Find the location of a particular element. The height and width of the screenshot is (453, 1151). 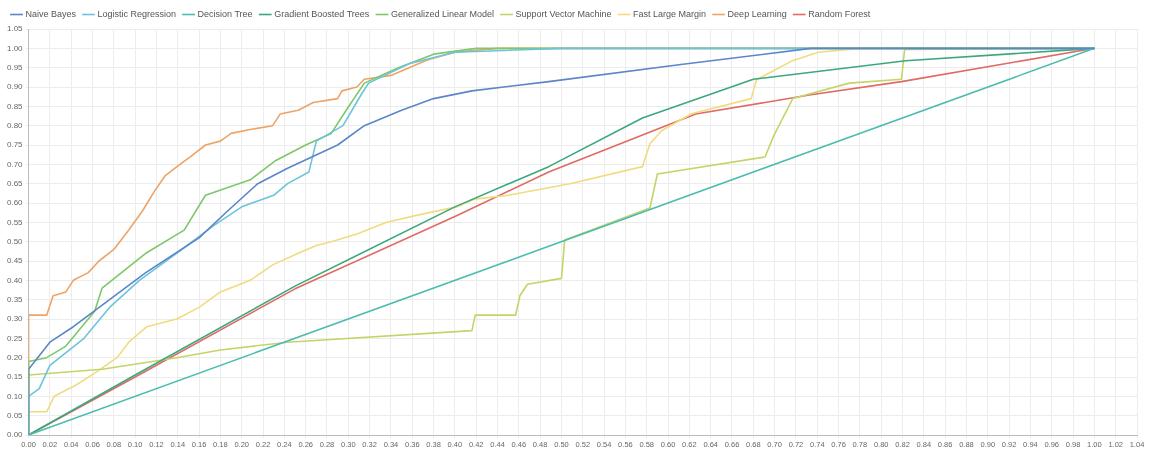

y-tick-label: 0.95 is located at coordinates (15, 67).